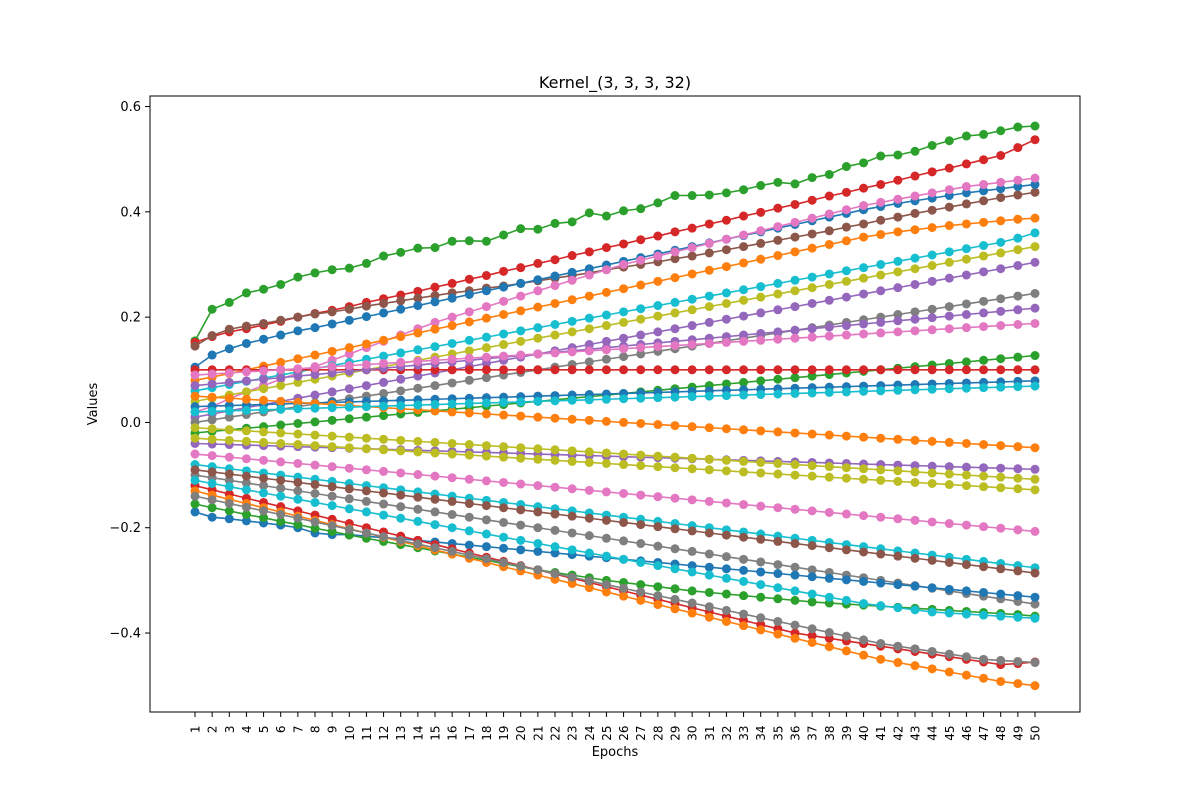  I want to click on x-tick-label: 37, so click(813, 733).